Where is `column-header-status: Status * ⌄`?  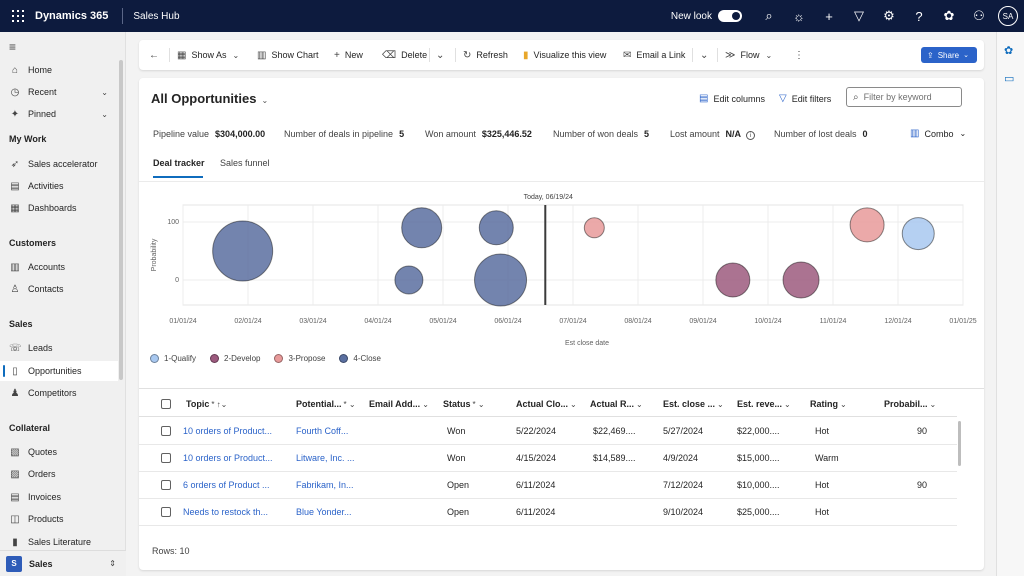
column-header-status: Status * ⌄ is located at coordinates (464, 404).